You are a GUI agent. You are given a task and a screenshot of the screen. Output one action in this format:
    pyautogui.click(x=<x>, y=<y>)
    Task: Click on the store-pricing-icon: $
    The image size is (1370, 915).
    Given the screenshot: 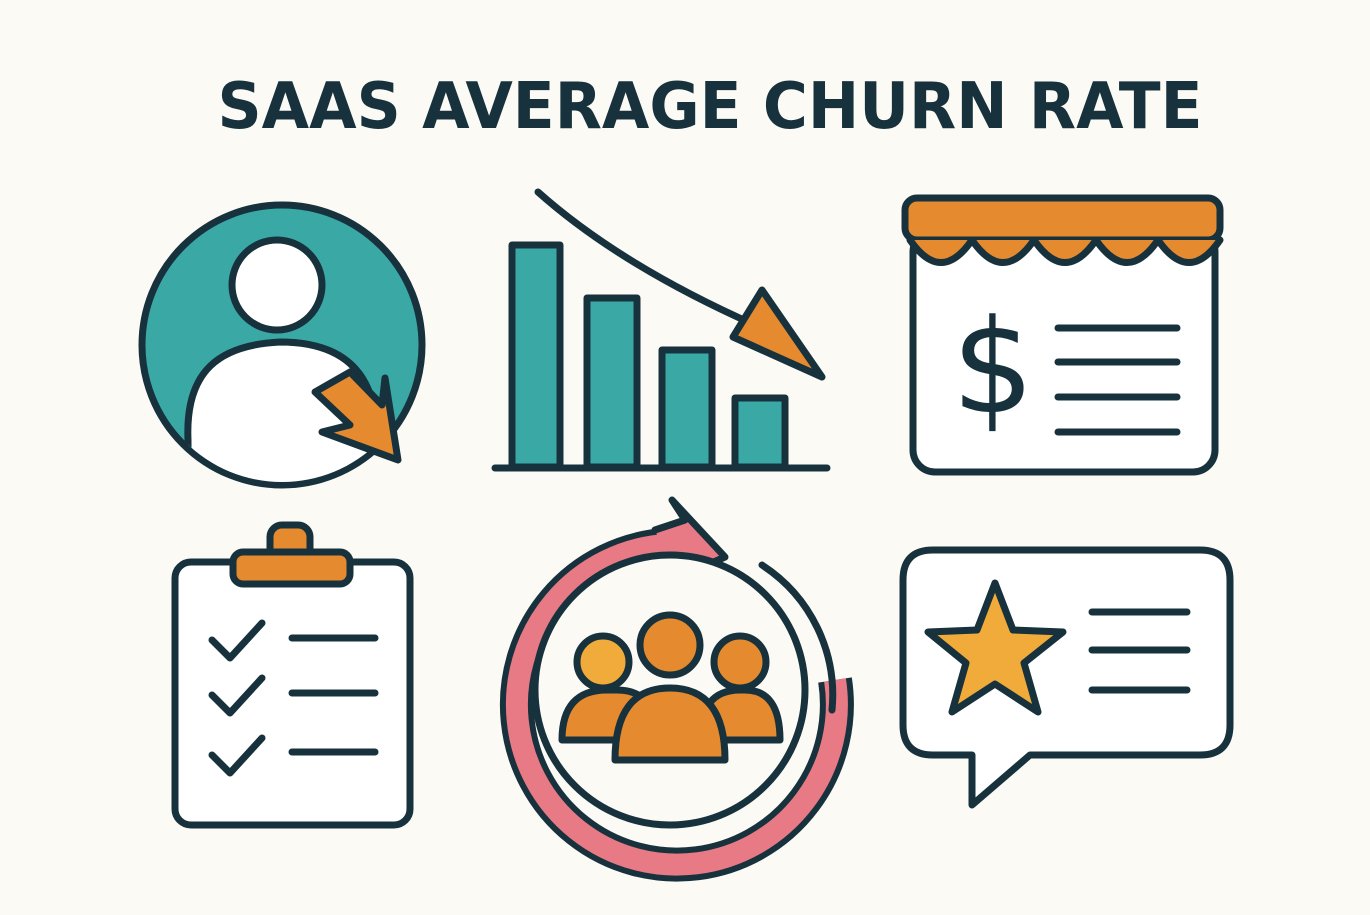 What is the action you would take?
    pyautogui.click(x=1062, y=335)
    